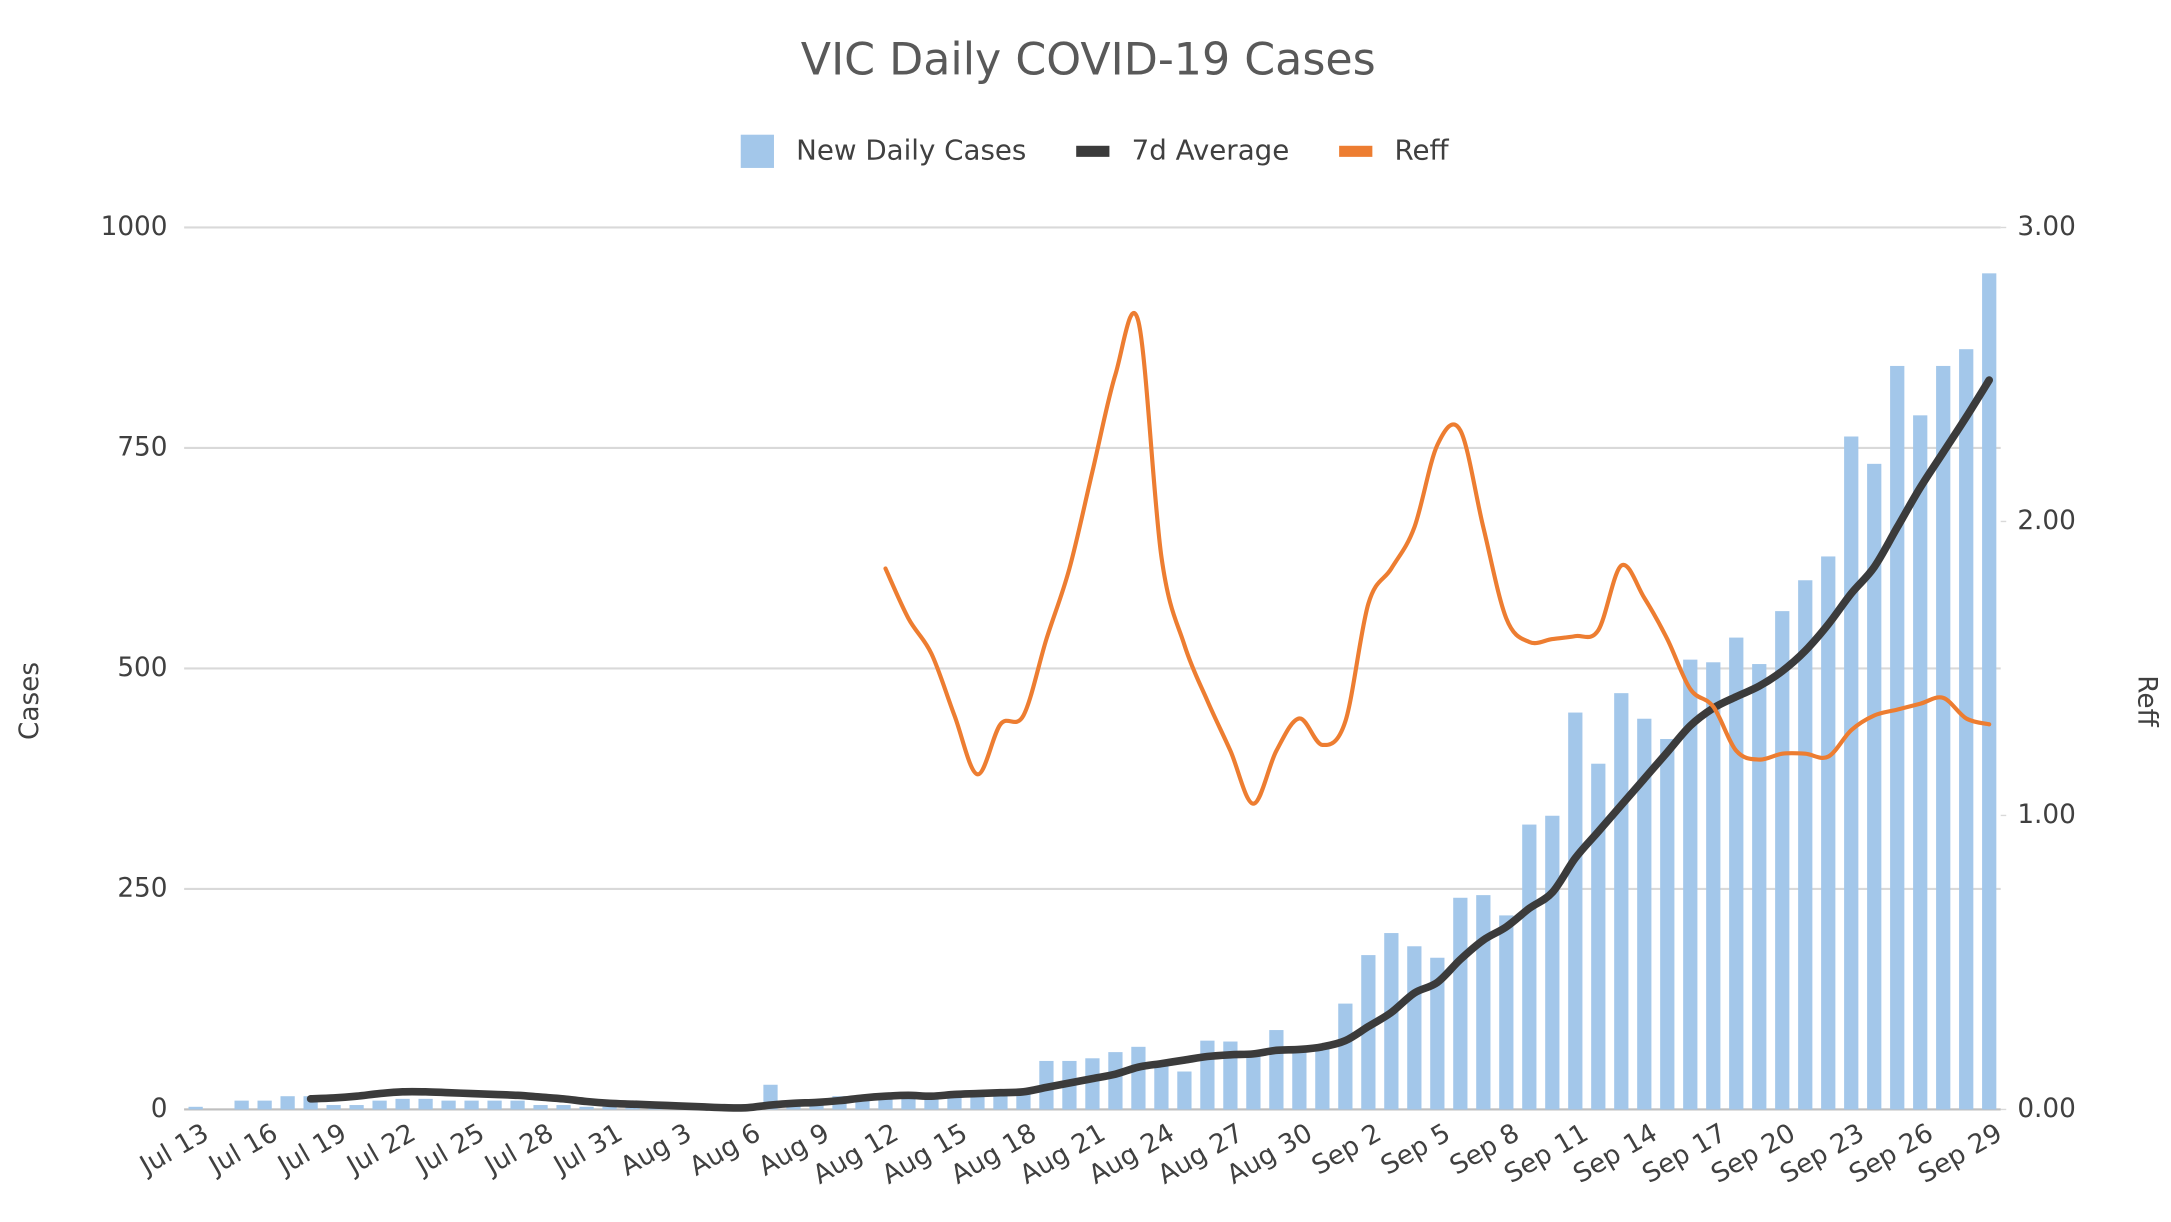 Image resolution: width=2171 pixels, height=1222 pixels. What do you see at coordinates (1347, 1149) in the screenshot?
I see `x-tick-label: Sep 2` at bounding box center [1347, 1149].